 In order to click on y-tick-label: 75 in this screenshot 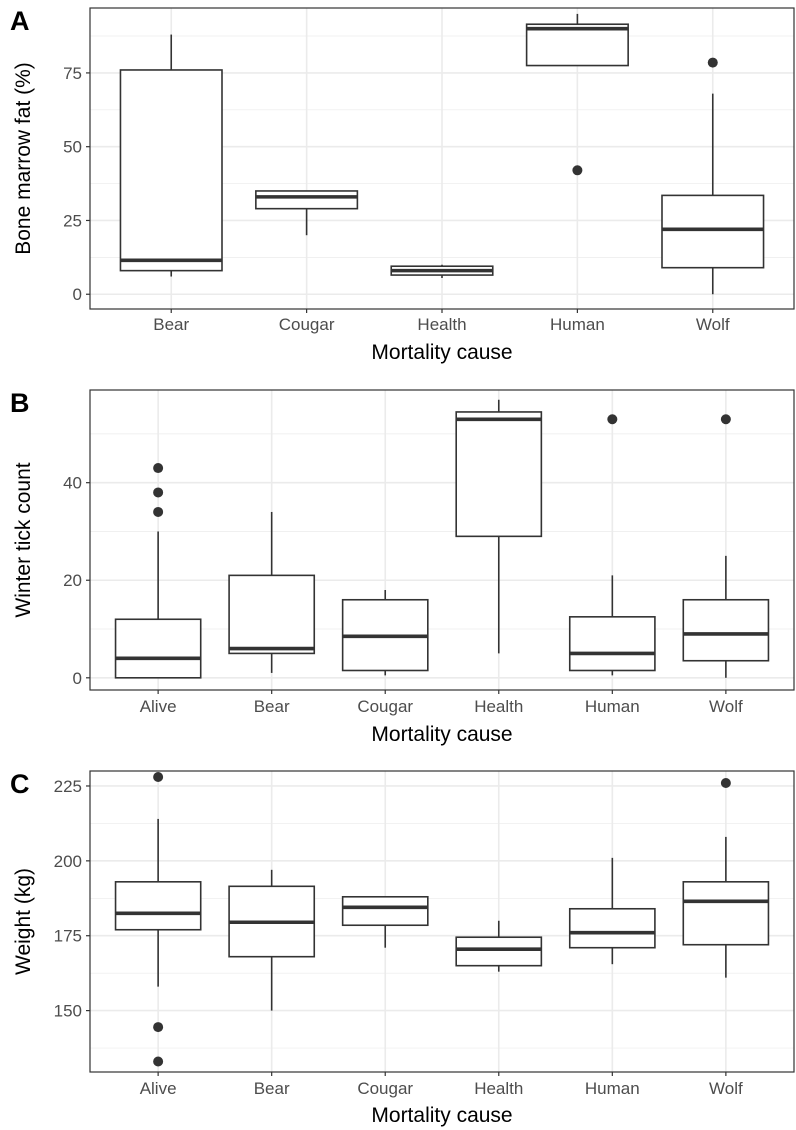, I will do `click(72, 73)`.